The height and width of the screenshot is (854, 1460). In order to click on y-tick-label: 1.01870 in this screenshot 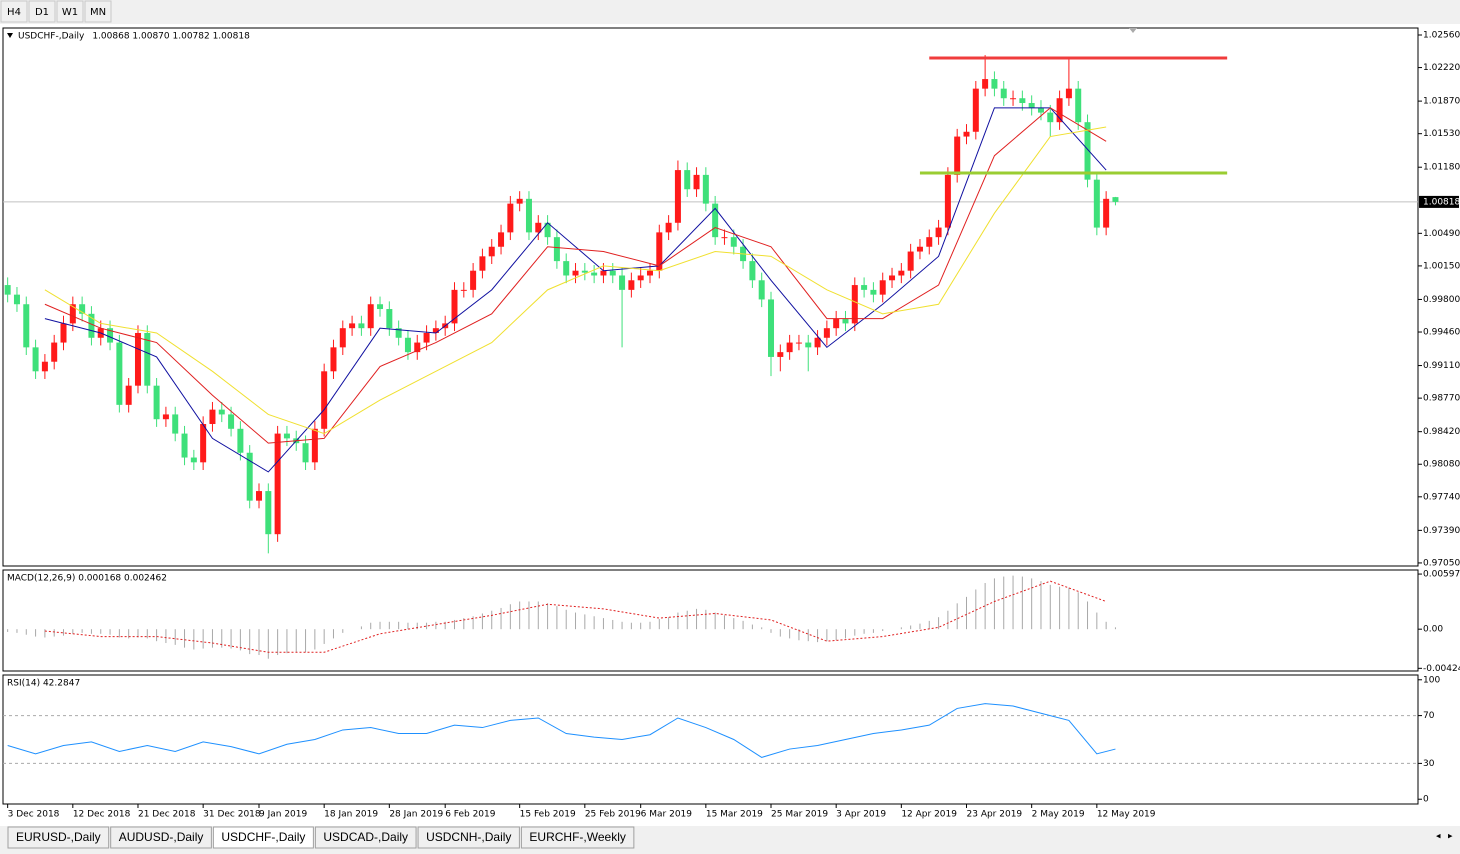, I will do `click(1441, 102)`.